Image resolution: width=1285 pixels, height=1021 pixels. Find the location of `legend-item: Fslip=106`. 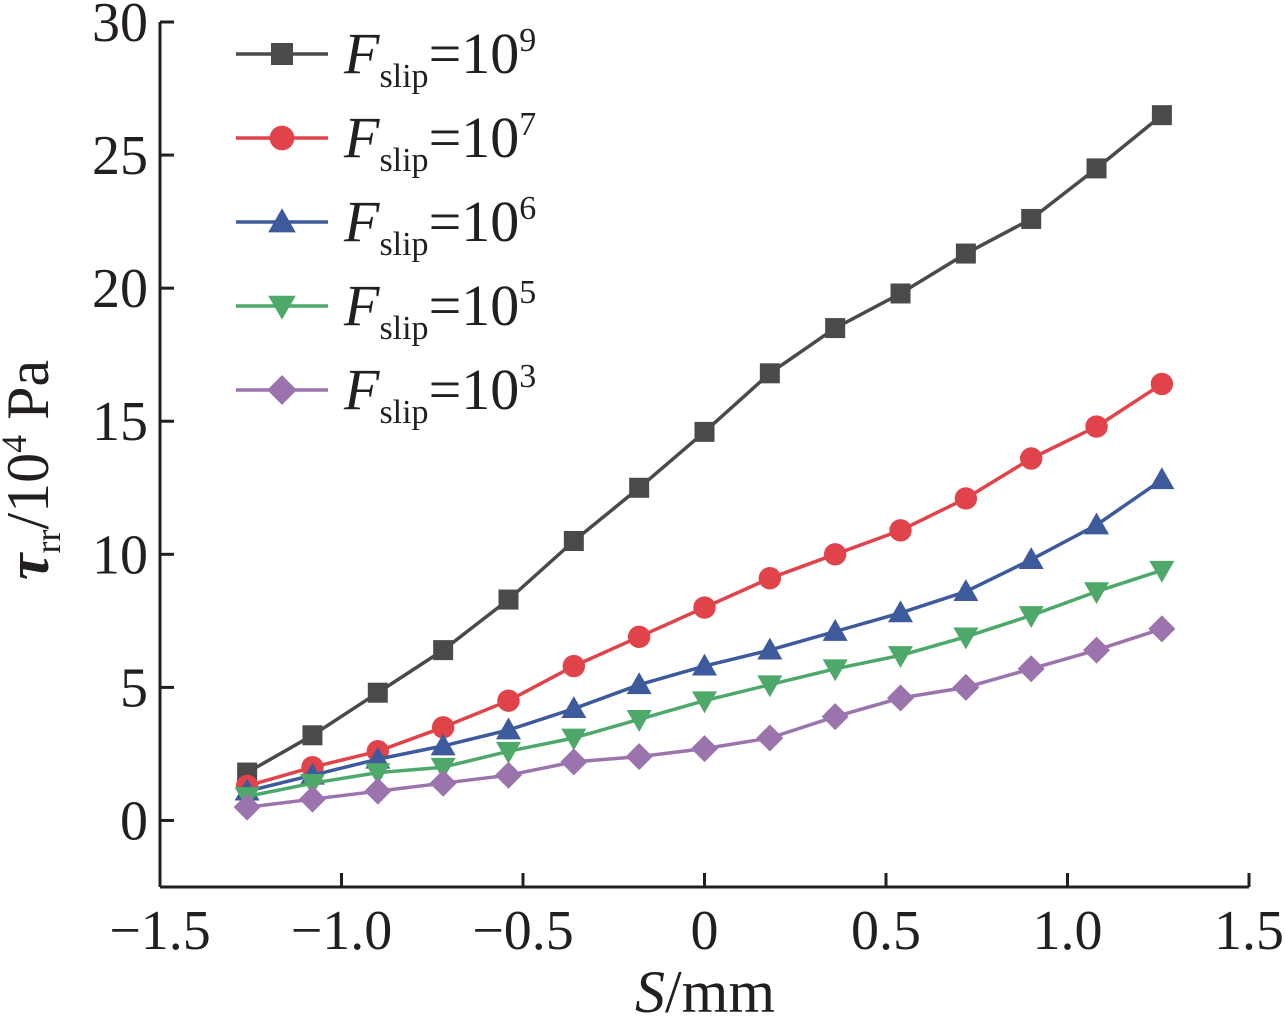

legend-item: Fslip=106 is located at coordinates (386, 226).